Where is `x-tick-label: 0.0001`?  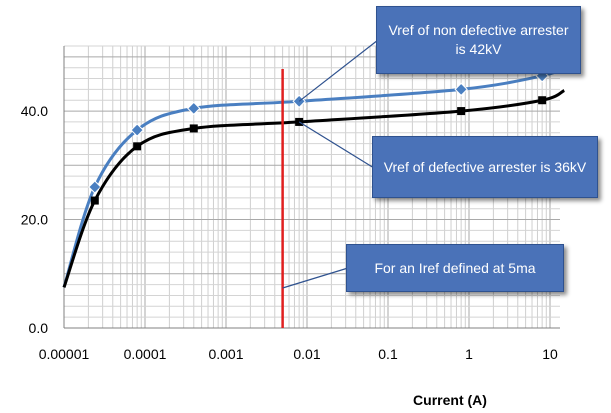
x-tick-label: 0.0001 is located at coordinates (145, 354).